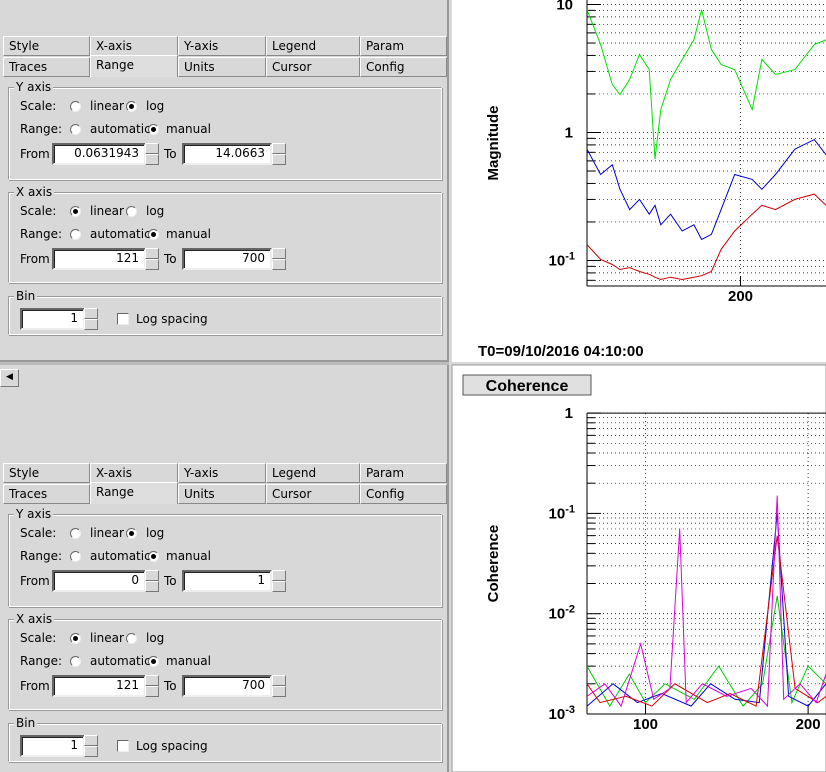 Image resolution: width=826 pixels, height=772 pixels. I want to click on label: Range:, so click(41, 234).